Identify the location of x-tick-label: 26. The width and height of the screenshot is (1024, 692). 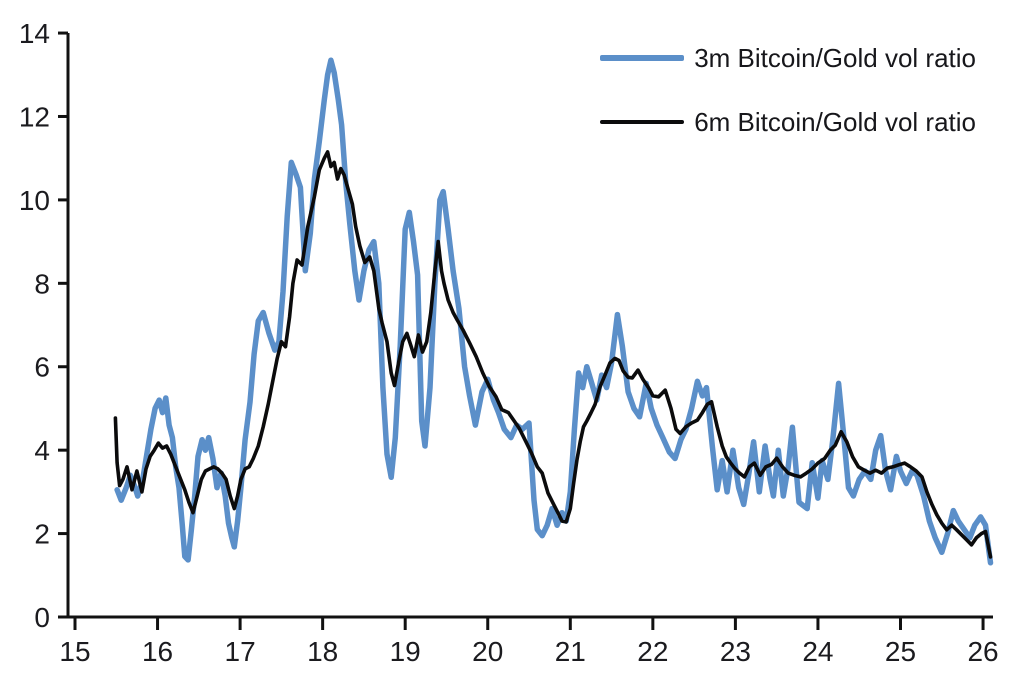
(982, 651).